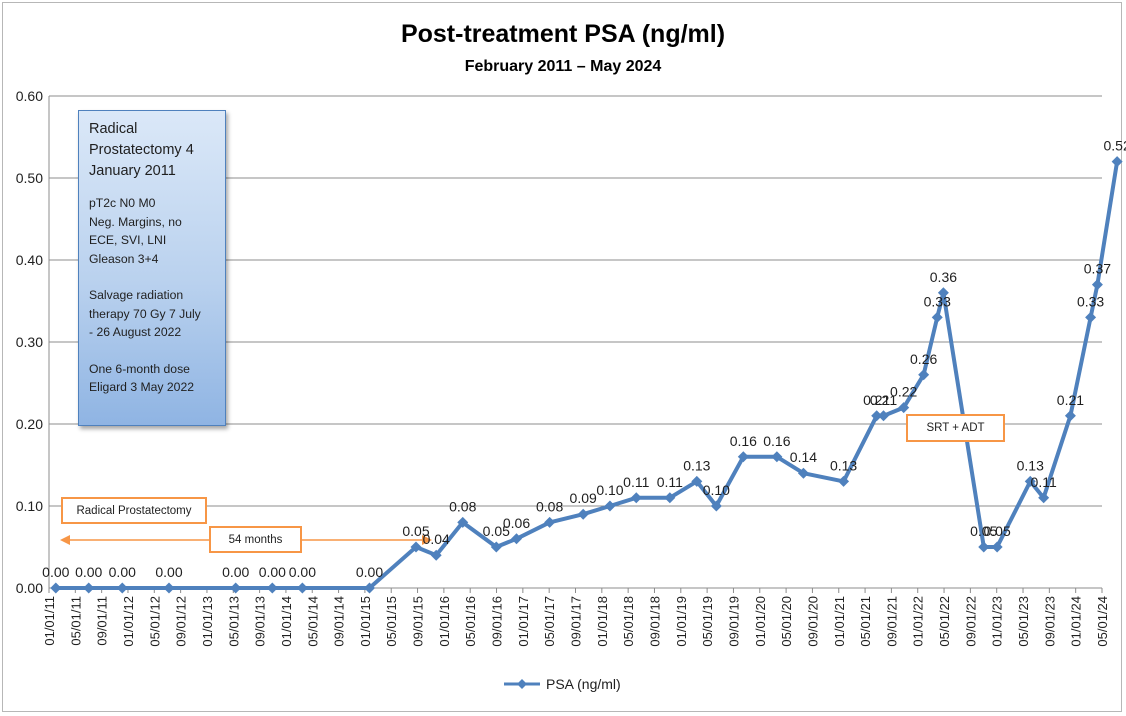 This screenshot has height=716, width=1126. Describe the element at coordinates (233, 621) in the screenshot. I see `x-tick-label: 05/01/13` at that location.